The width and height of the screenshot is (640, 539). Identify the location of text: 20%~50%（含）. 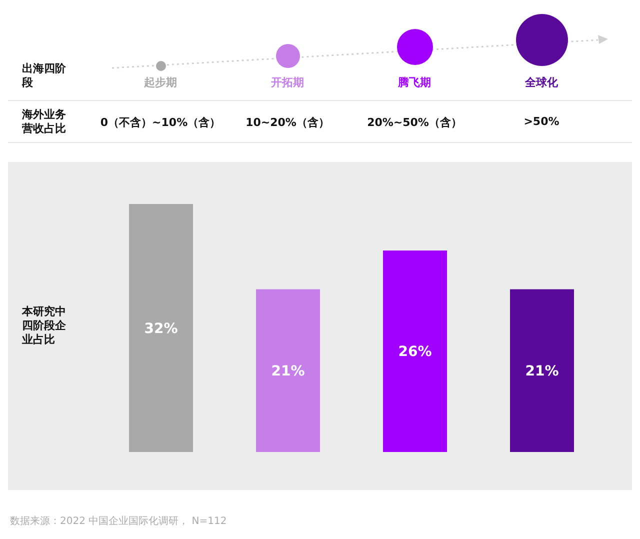
(414, 122).